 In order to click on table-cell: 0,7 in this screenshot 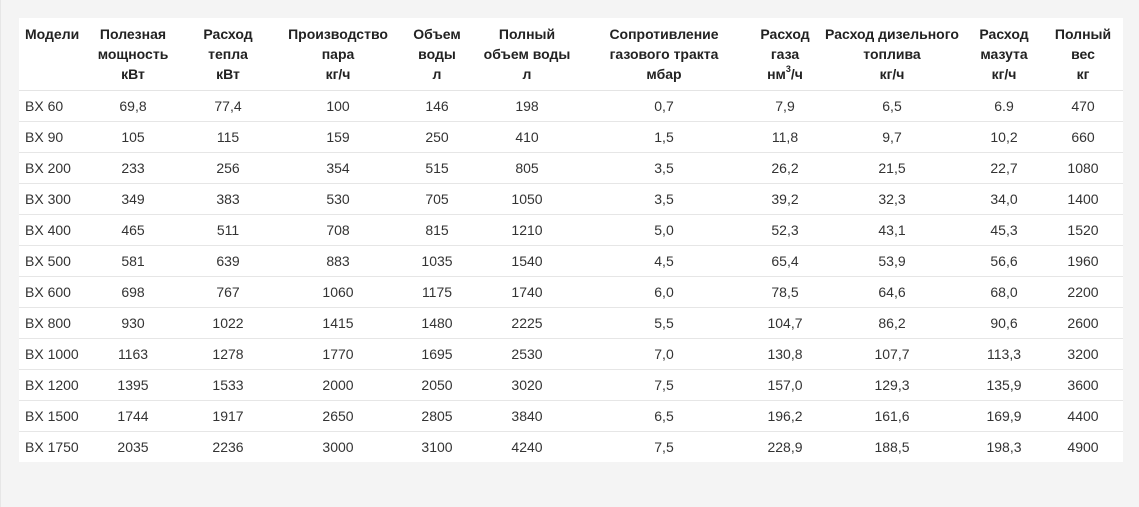, I will do `click(664, 106)`.